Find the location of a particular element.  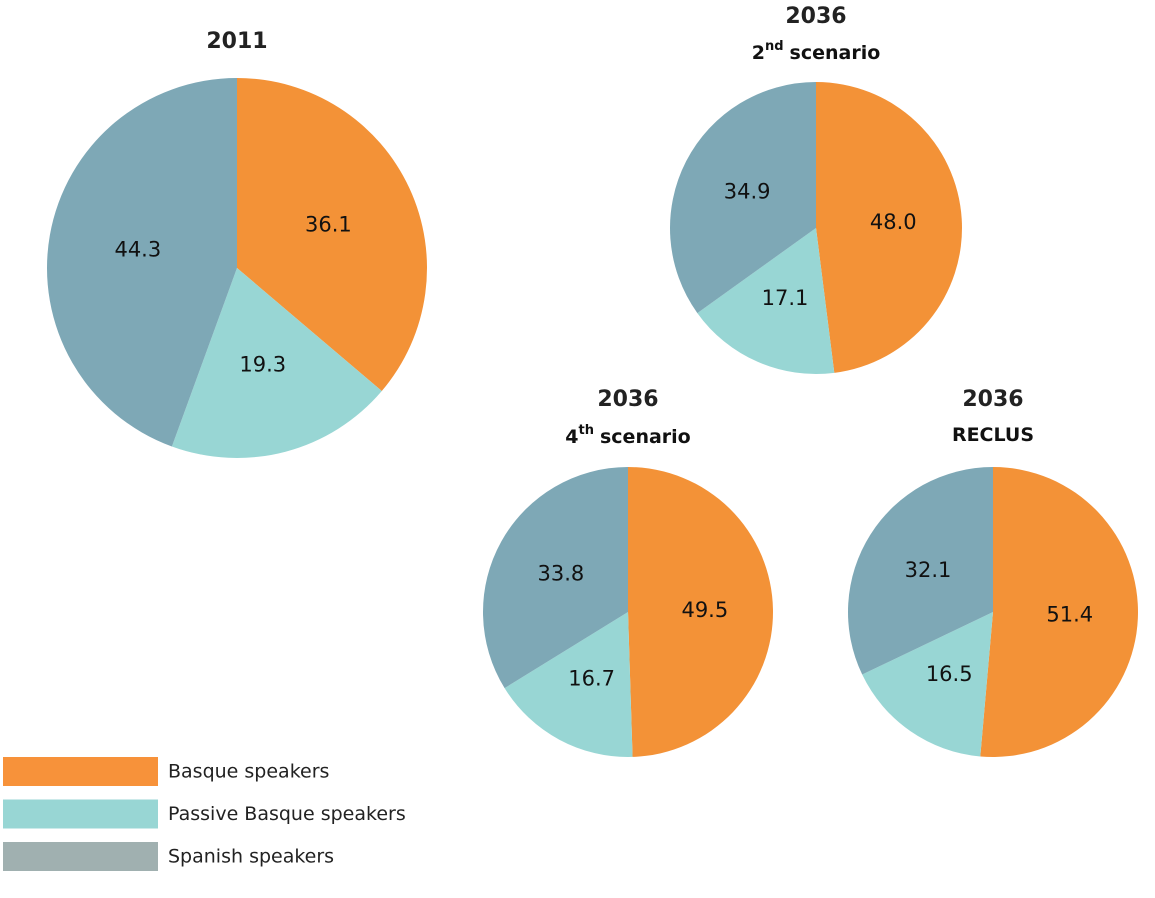

slice-label: 33.8 is located at coordinates (561, 574).